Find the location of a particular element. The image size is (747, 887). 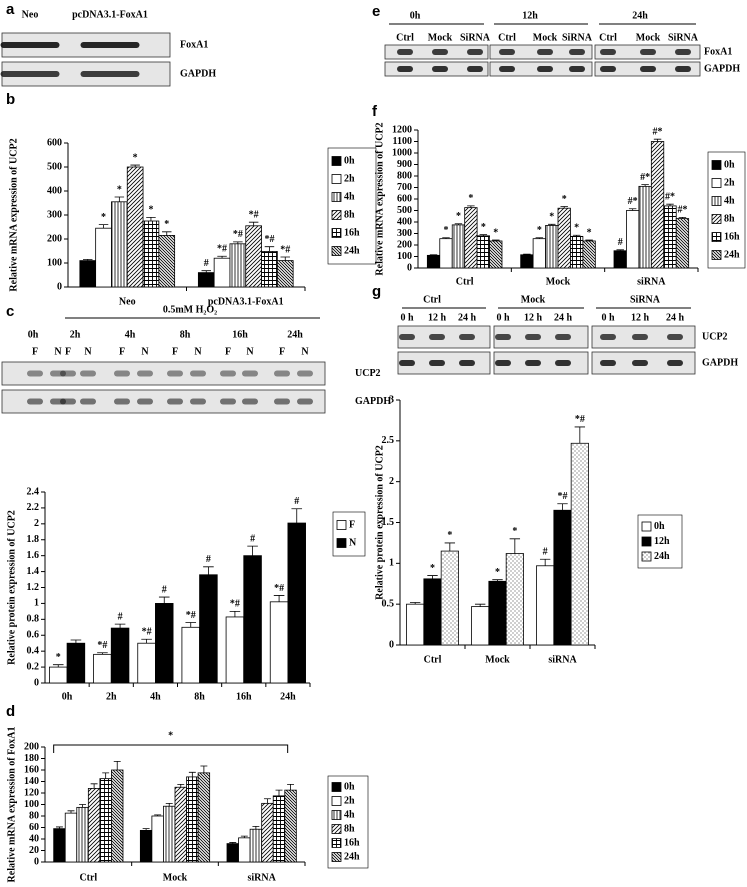

panel-letter: e is located at coordinates (376, 11).